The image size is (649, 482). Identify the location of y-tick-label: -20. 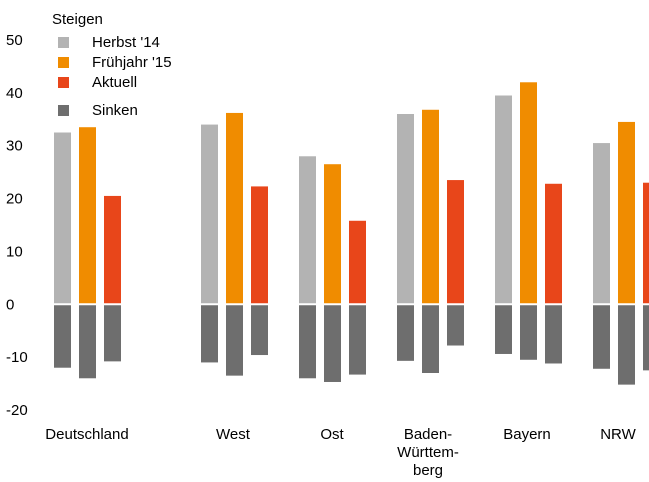
(17, 410).